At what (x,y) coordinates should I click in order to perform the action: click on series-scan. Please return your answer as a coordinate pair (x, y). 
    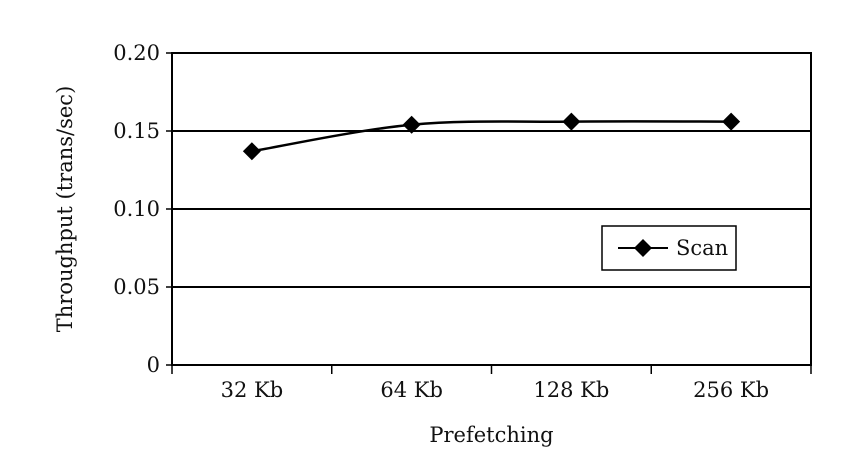
    Looking at the image, I should click on (491, 136).